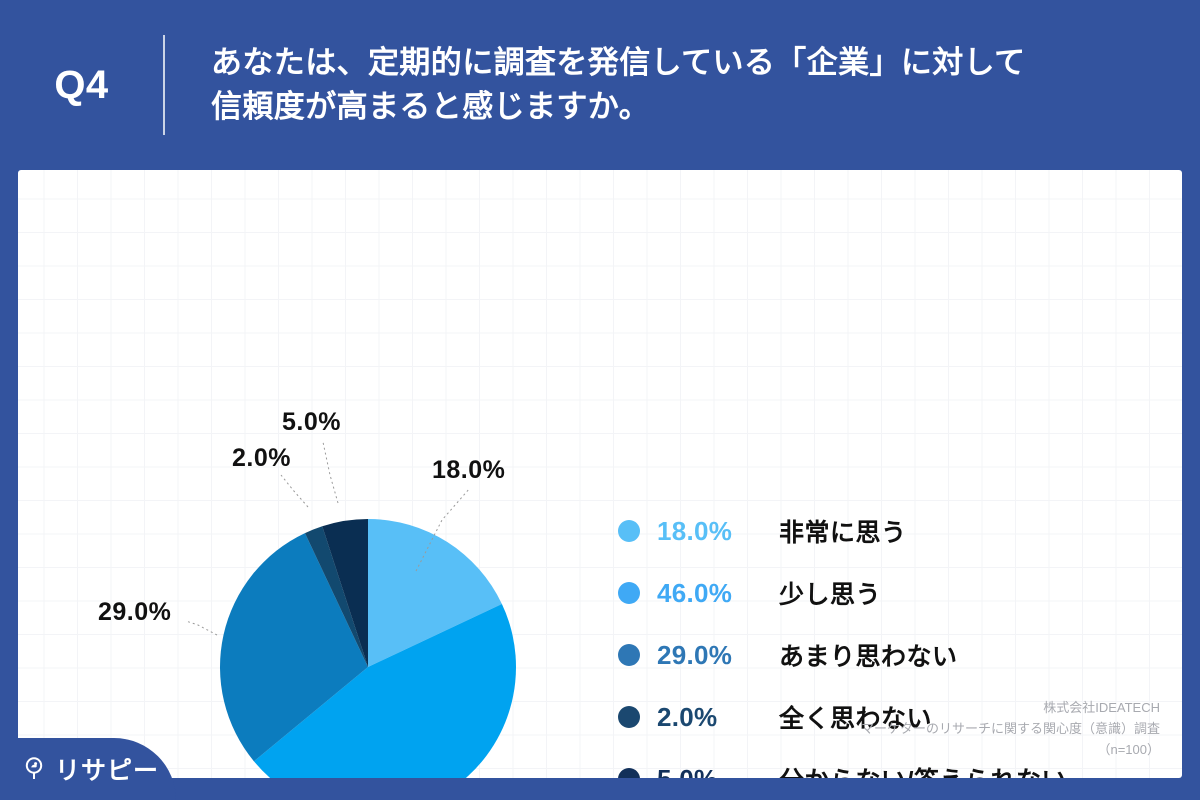 This screenshot has width=1200, height=800. I want to click on pie-leader-lines, so click(328, 538).